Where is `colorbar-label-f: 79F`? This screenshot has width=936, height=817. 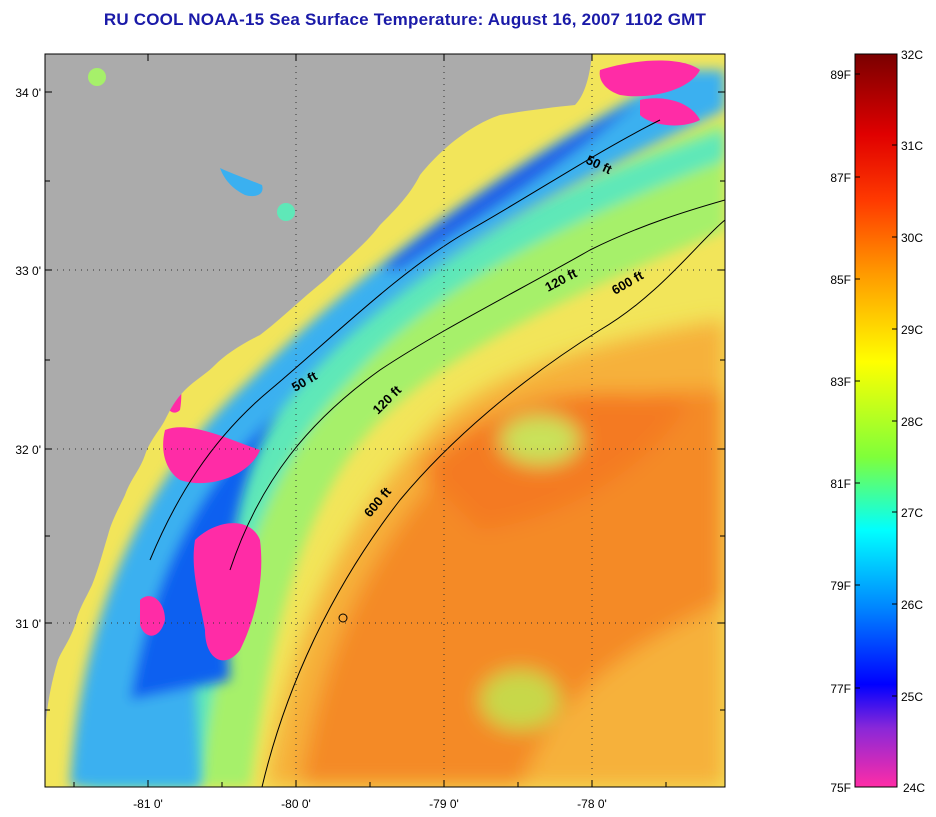
colorbar-label-f: 79F is located at coordinates (840, 586).